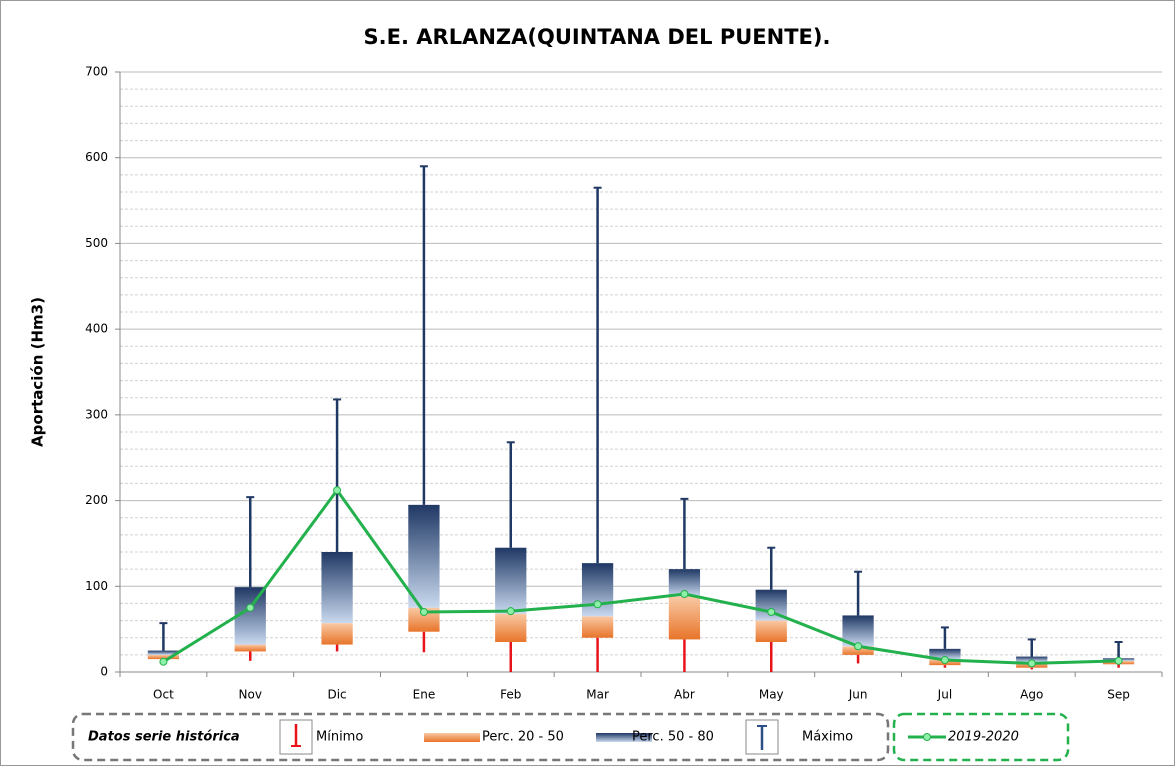  What do you see at coordinates (597, 37) in the screenshot?
I see `chart-title: S.E. ARLANZA(QUINTANA DEL PUENTE).` at bounding box center [597, 37].